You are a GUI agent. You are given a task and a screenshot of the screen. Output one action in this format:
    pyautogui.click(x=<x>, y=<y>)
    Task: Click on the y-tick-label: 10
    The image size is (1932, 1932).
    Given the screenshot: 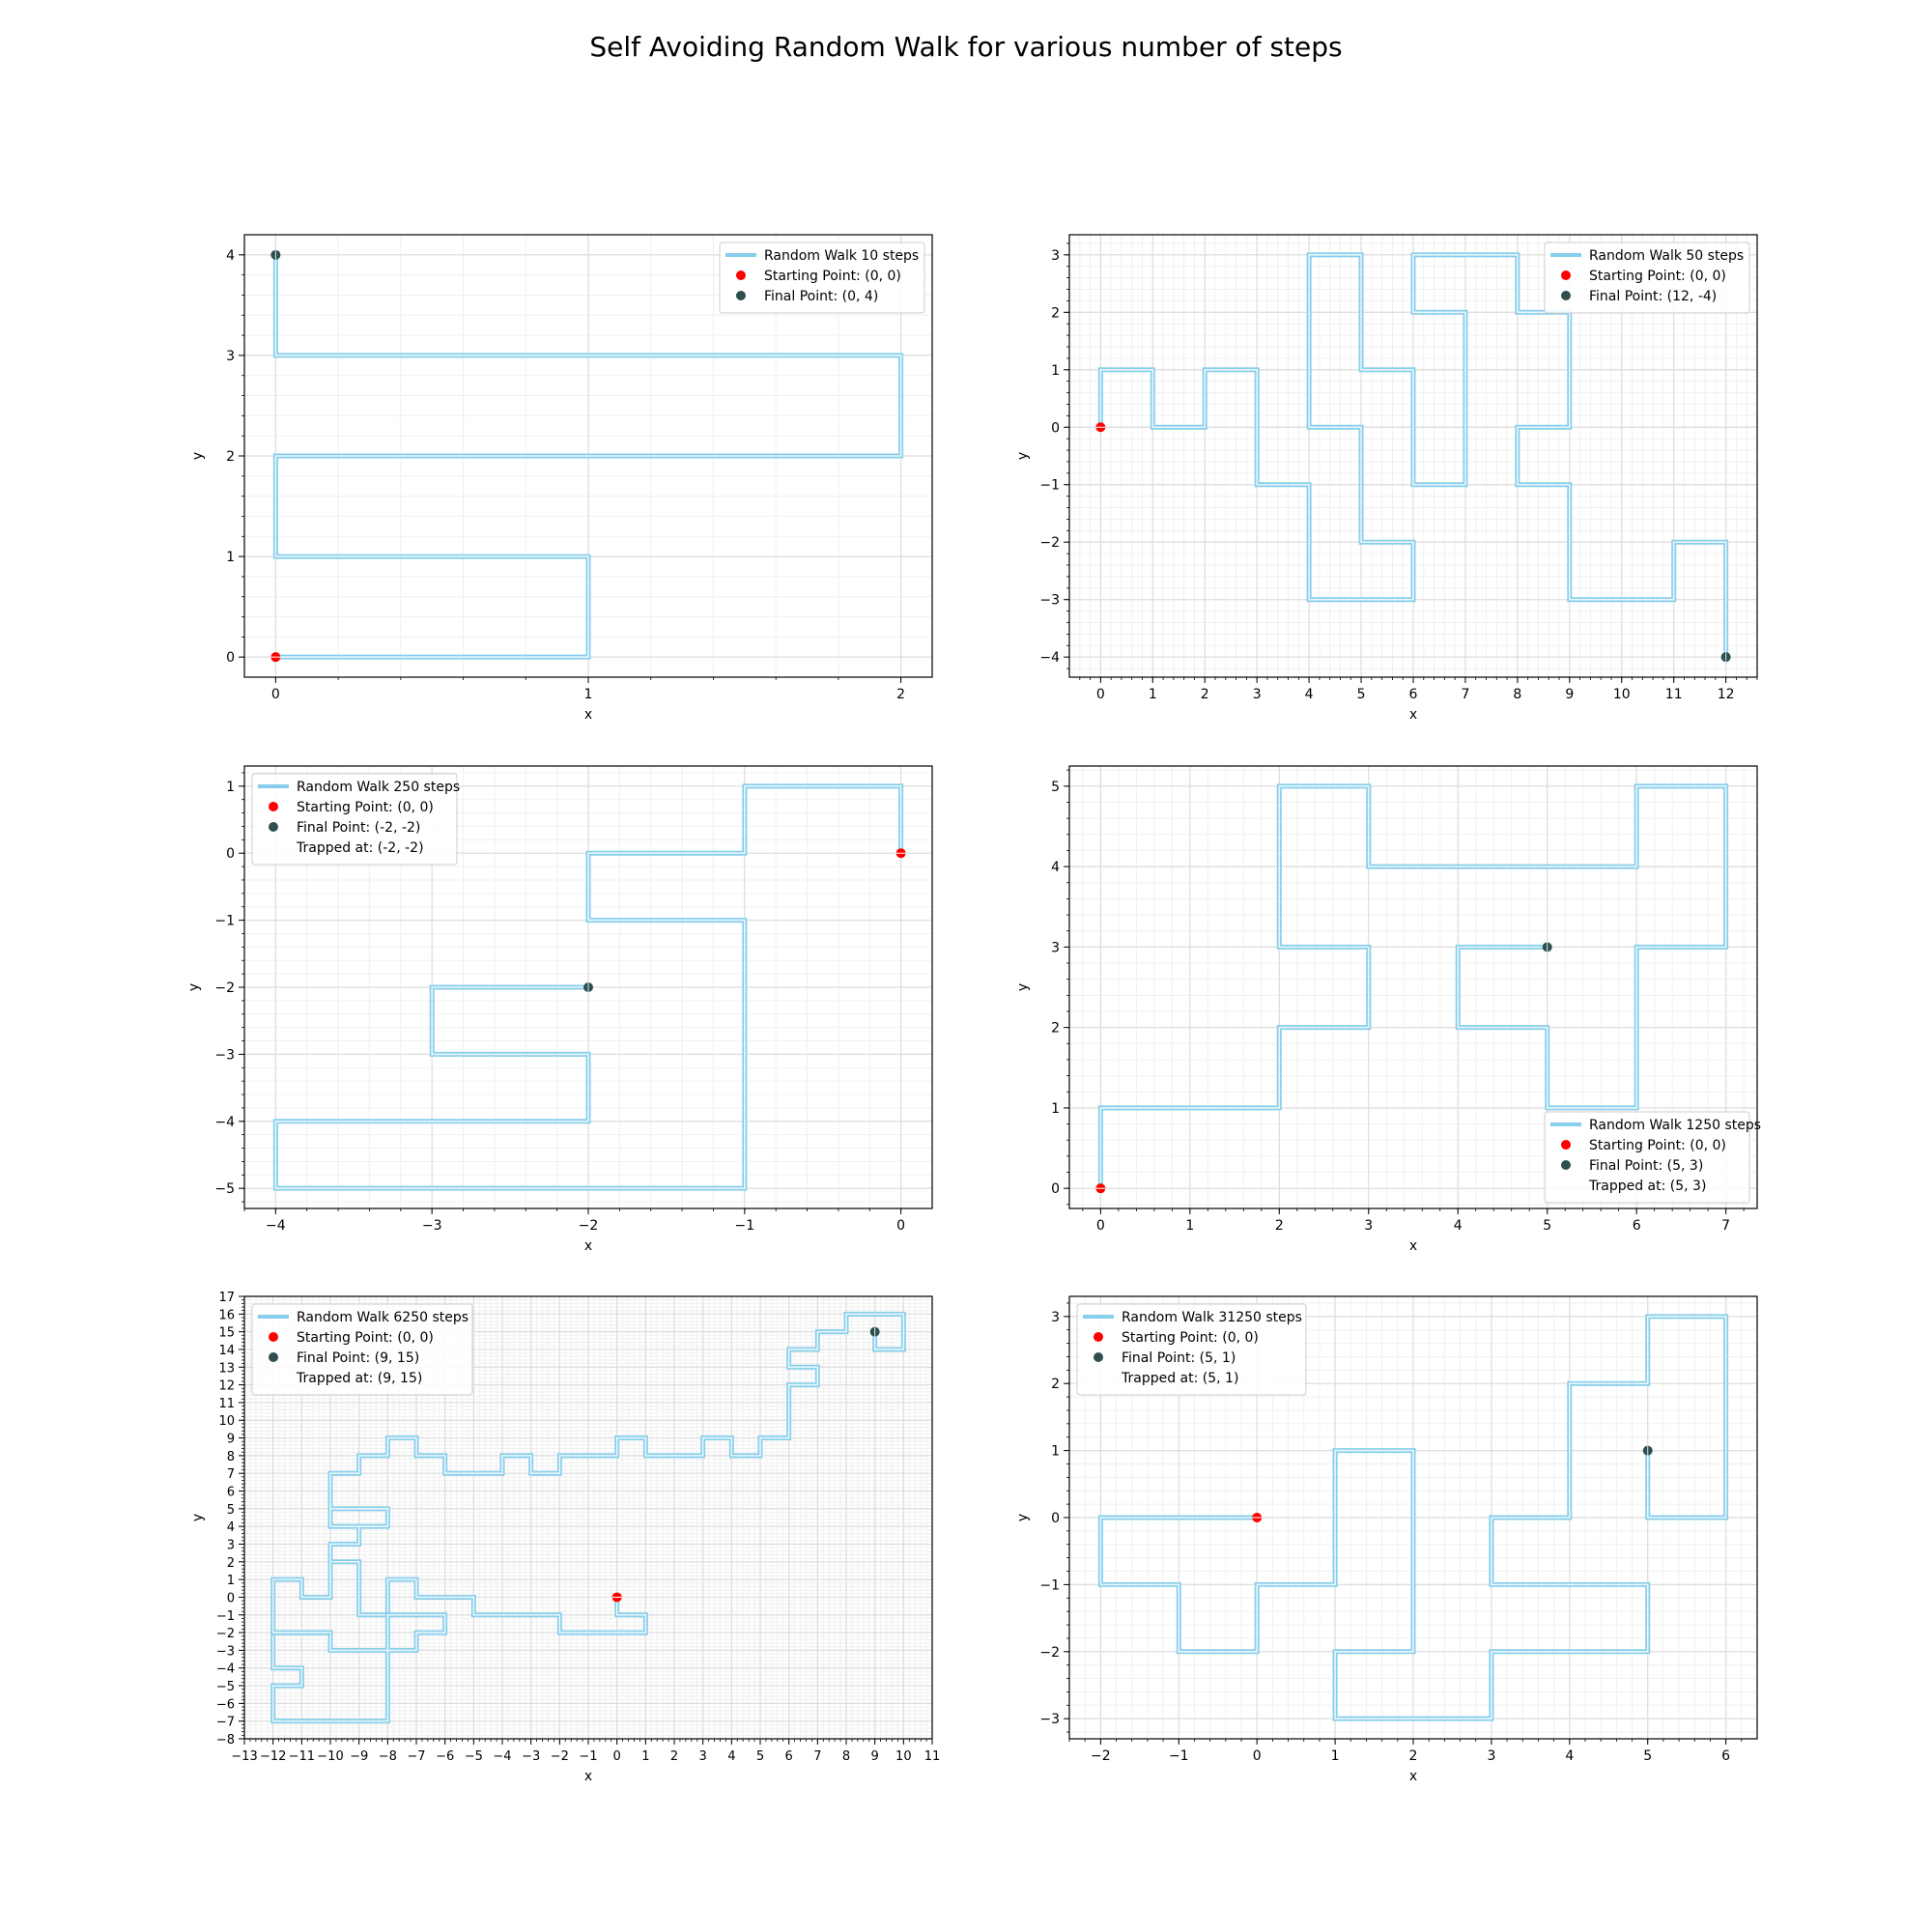 What is the action you would take?
    pyautogui.click(x=226, y=1421)
    